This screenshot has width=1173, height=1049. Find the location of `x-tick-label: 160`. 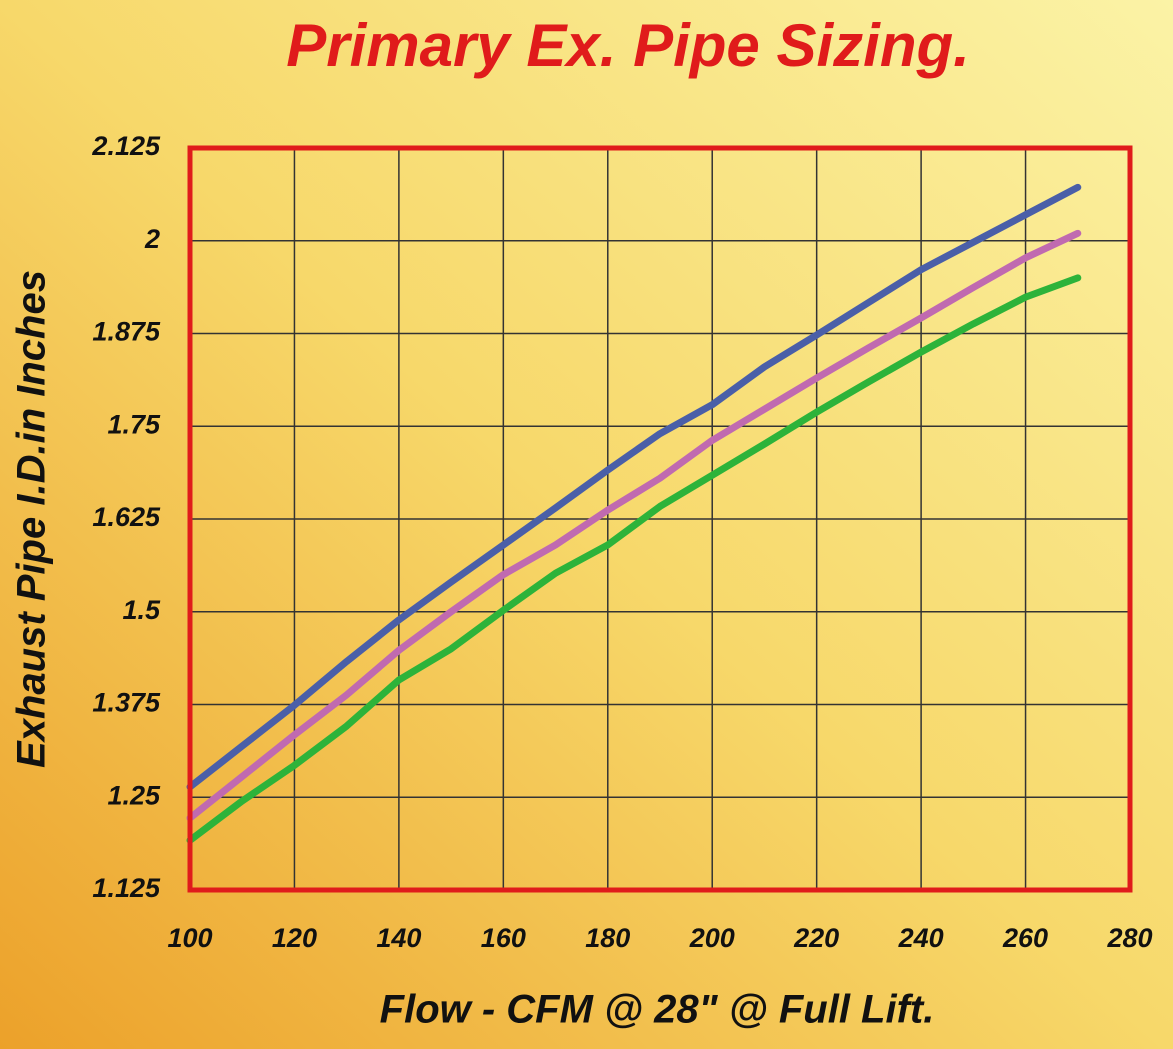

x-tick-label: 160 is located at coordinates (503, 938).